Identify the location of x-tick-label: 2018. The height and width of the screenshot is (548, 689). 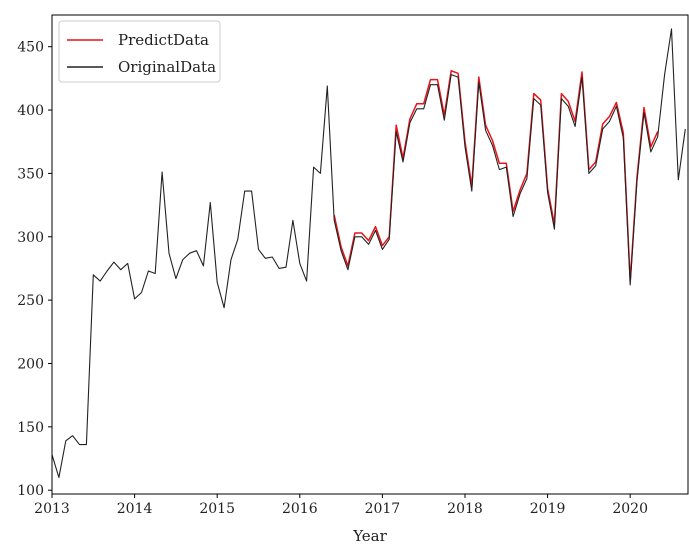
(465, 509).